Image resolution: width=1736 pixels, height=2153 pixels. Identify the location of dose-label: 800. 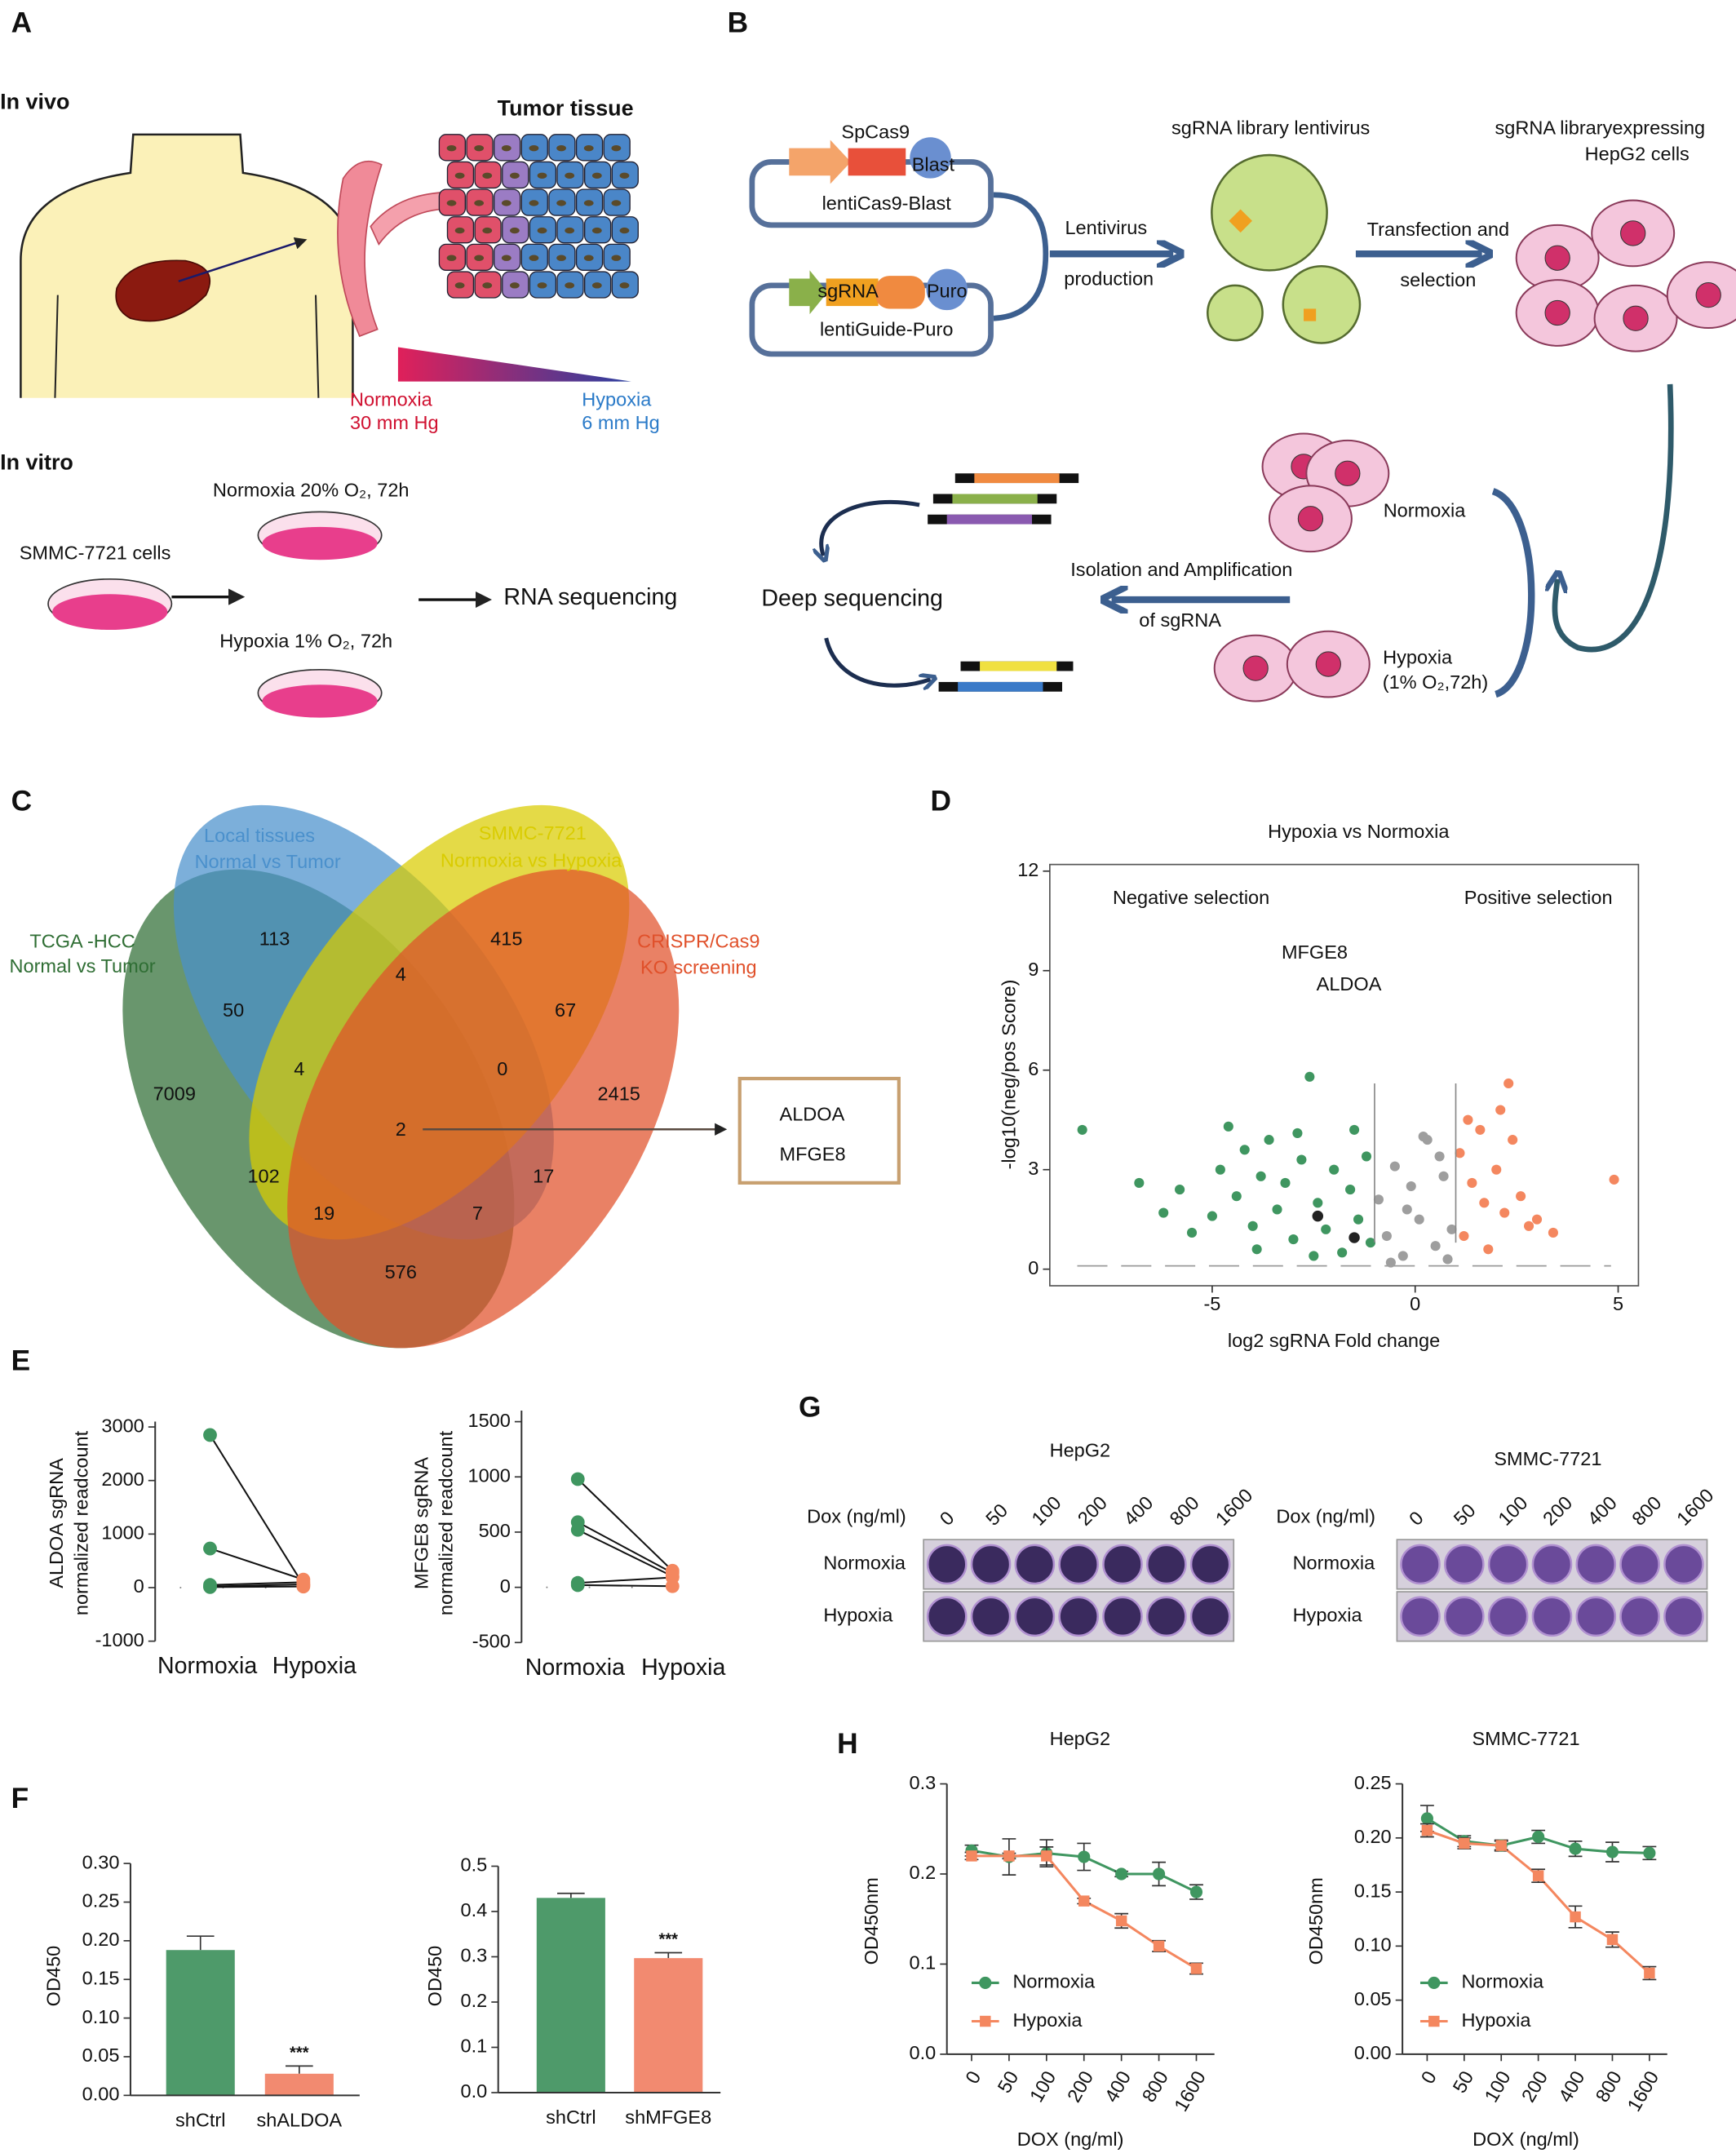
(1184, 1511).